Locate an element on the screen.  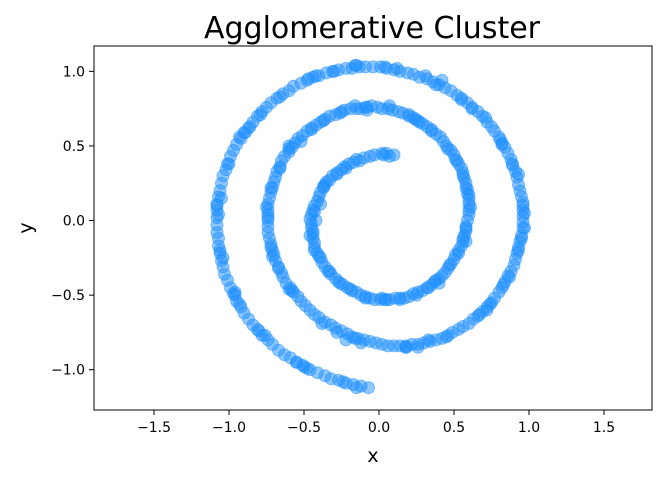
x-axis-label: x is located at coordinates (372, 456).